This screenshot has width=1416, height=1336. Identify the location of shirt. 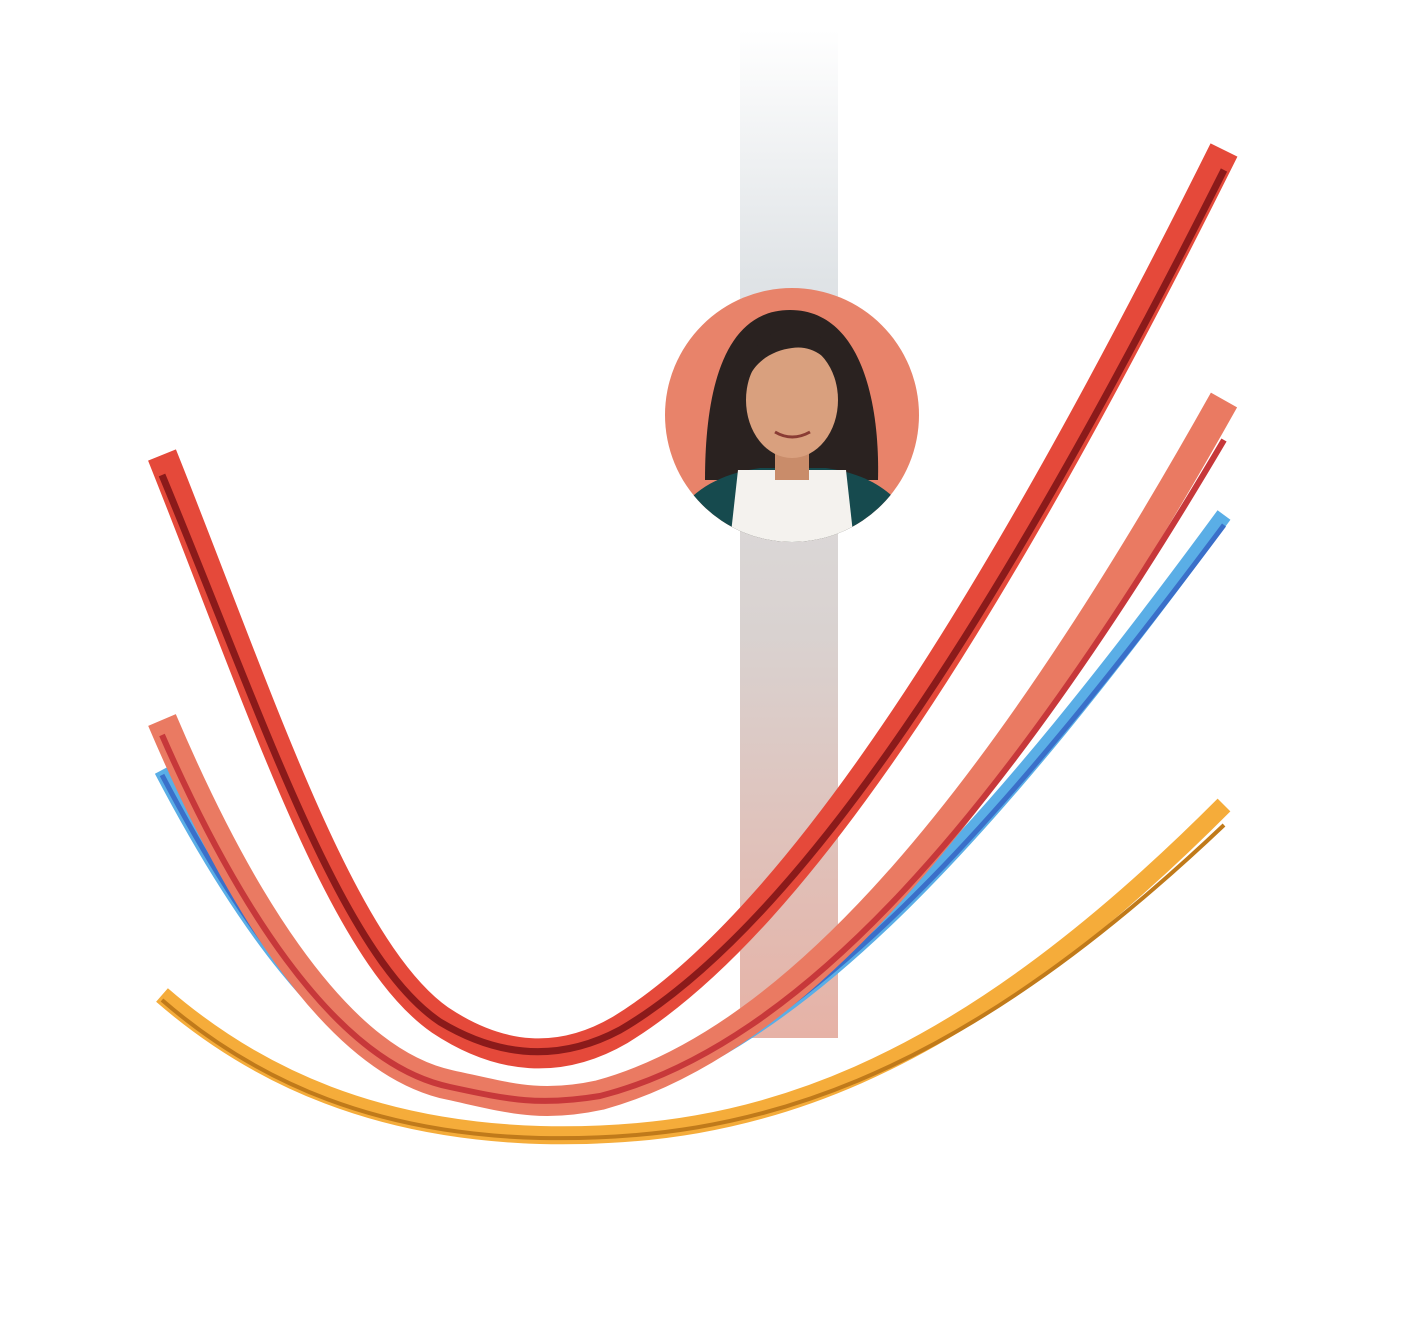
(792, 506).